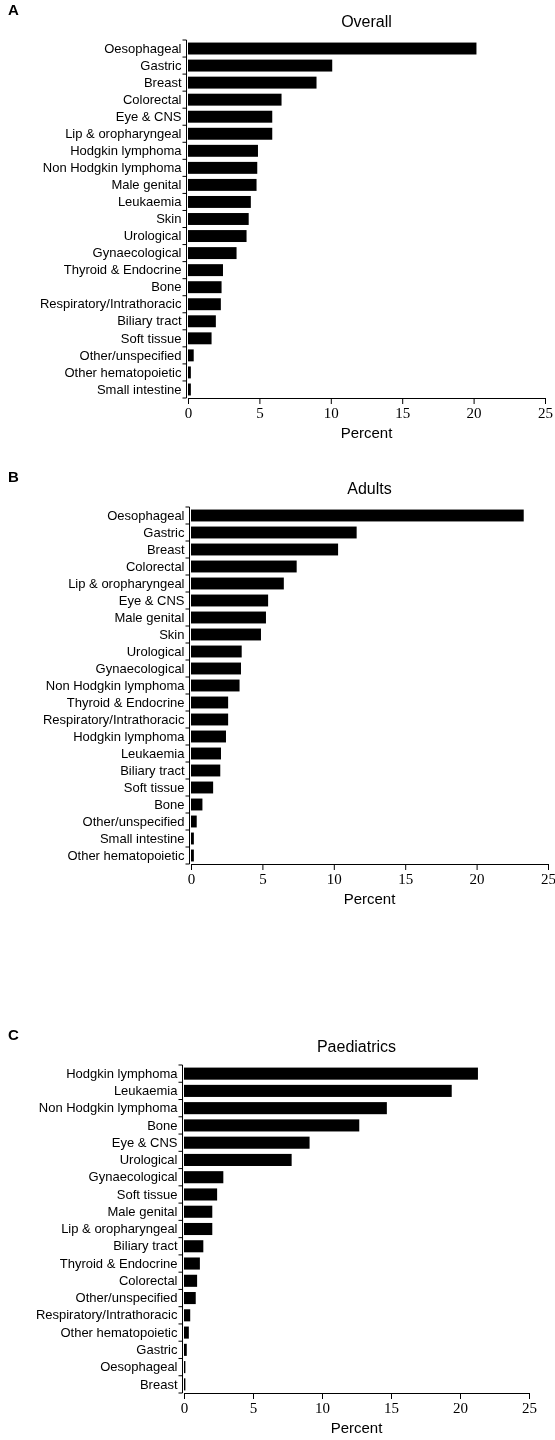  I want to click on text: A, so click(13, 9).